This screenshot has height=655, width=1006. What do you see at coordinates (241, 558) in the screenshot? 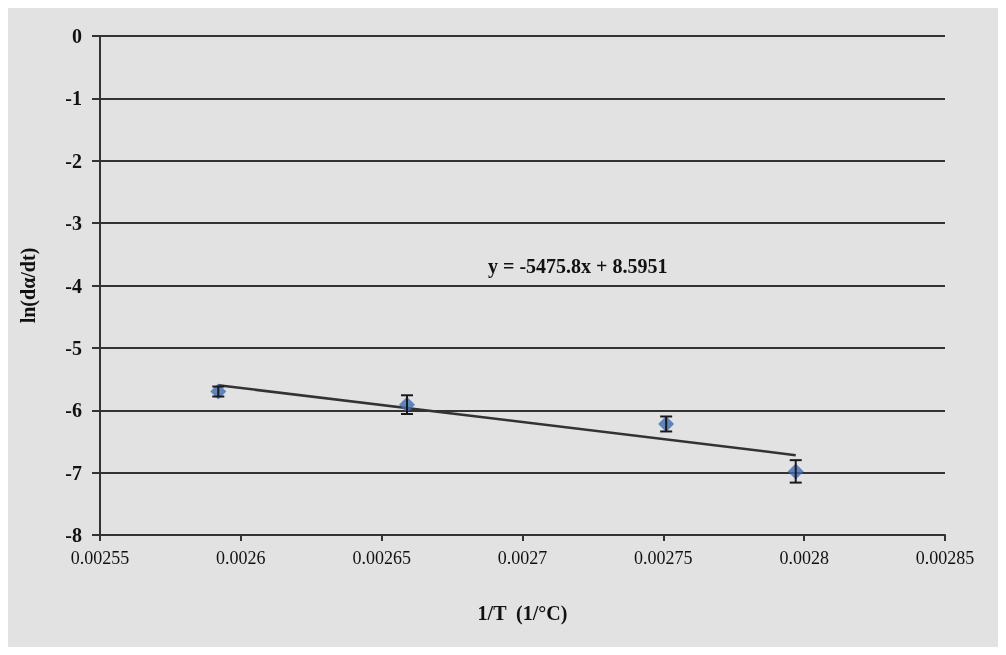
I see `x-tick-label: 0.0026` at bounding box center [241, 558].